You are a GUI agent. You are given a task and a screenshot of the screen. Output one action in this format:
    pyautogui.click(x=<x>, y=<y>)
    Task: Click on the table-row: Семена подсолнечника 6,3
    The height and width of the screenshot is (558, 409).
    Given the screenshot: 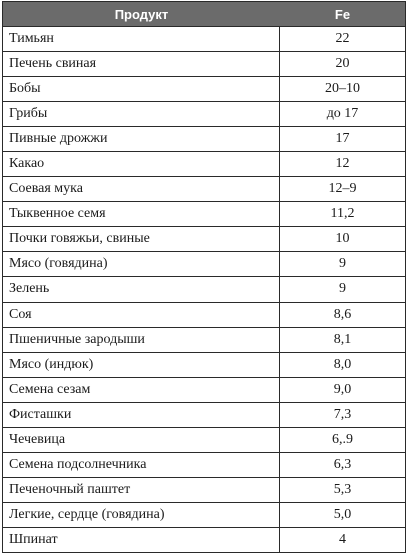 What is the action you would take?
    pyautogui.click(x=204, y=464)
    